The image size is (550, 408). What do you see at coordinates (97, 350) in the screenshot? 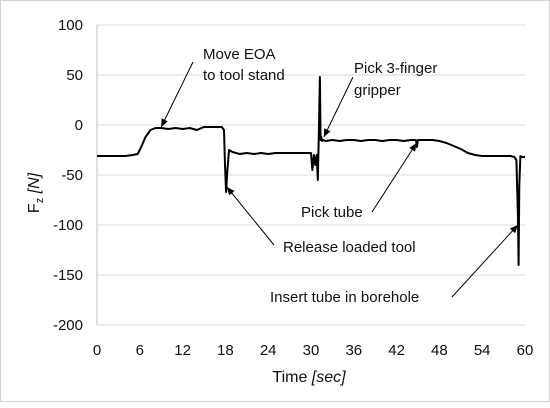
I see `x-tick-label: 0` at bounding box center [97, 350].